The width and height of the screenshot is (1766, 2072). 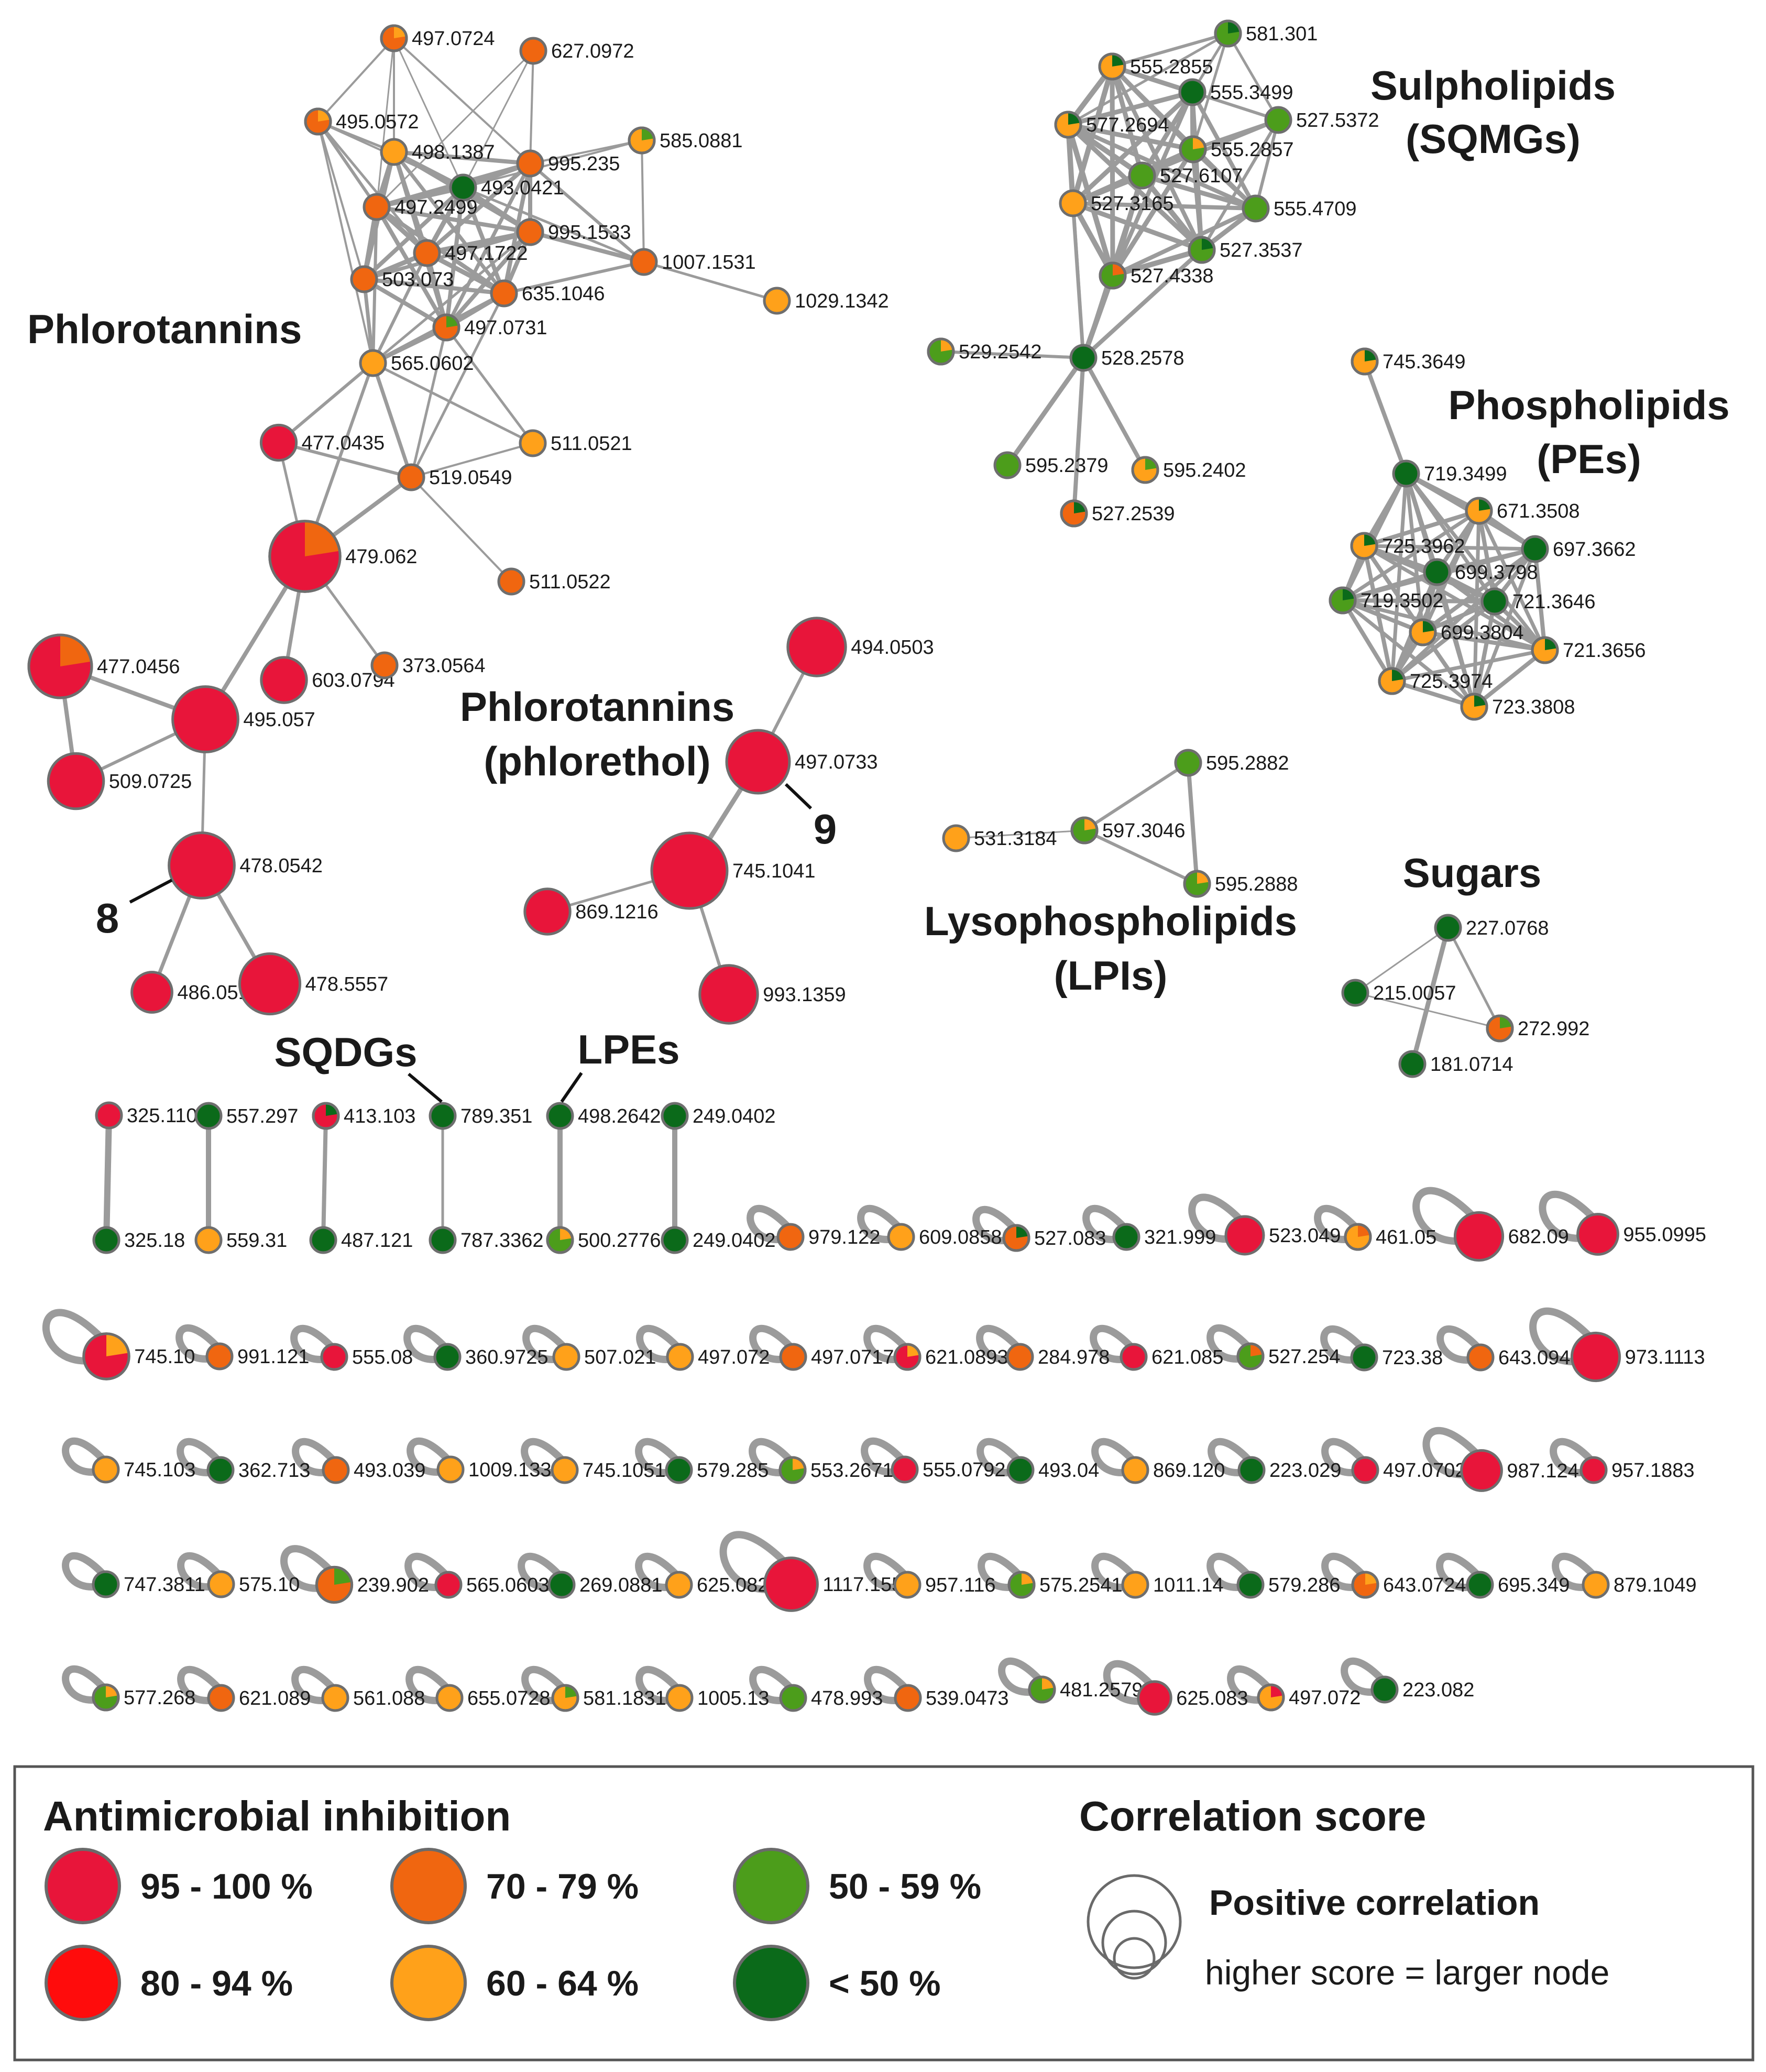 I want to click on edge-n61-n62, so click(x=1433, y=694).